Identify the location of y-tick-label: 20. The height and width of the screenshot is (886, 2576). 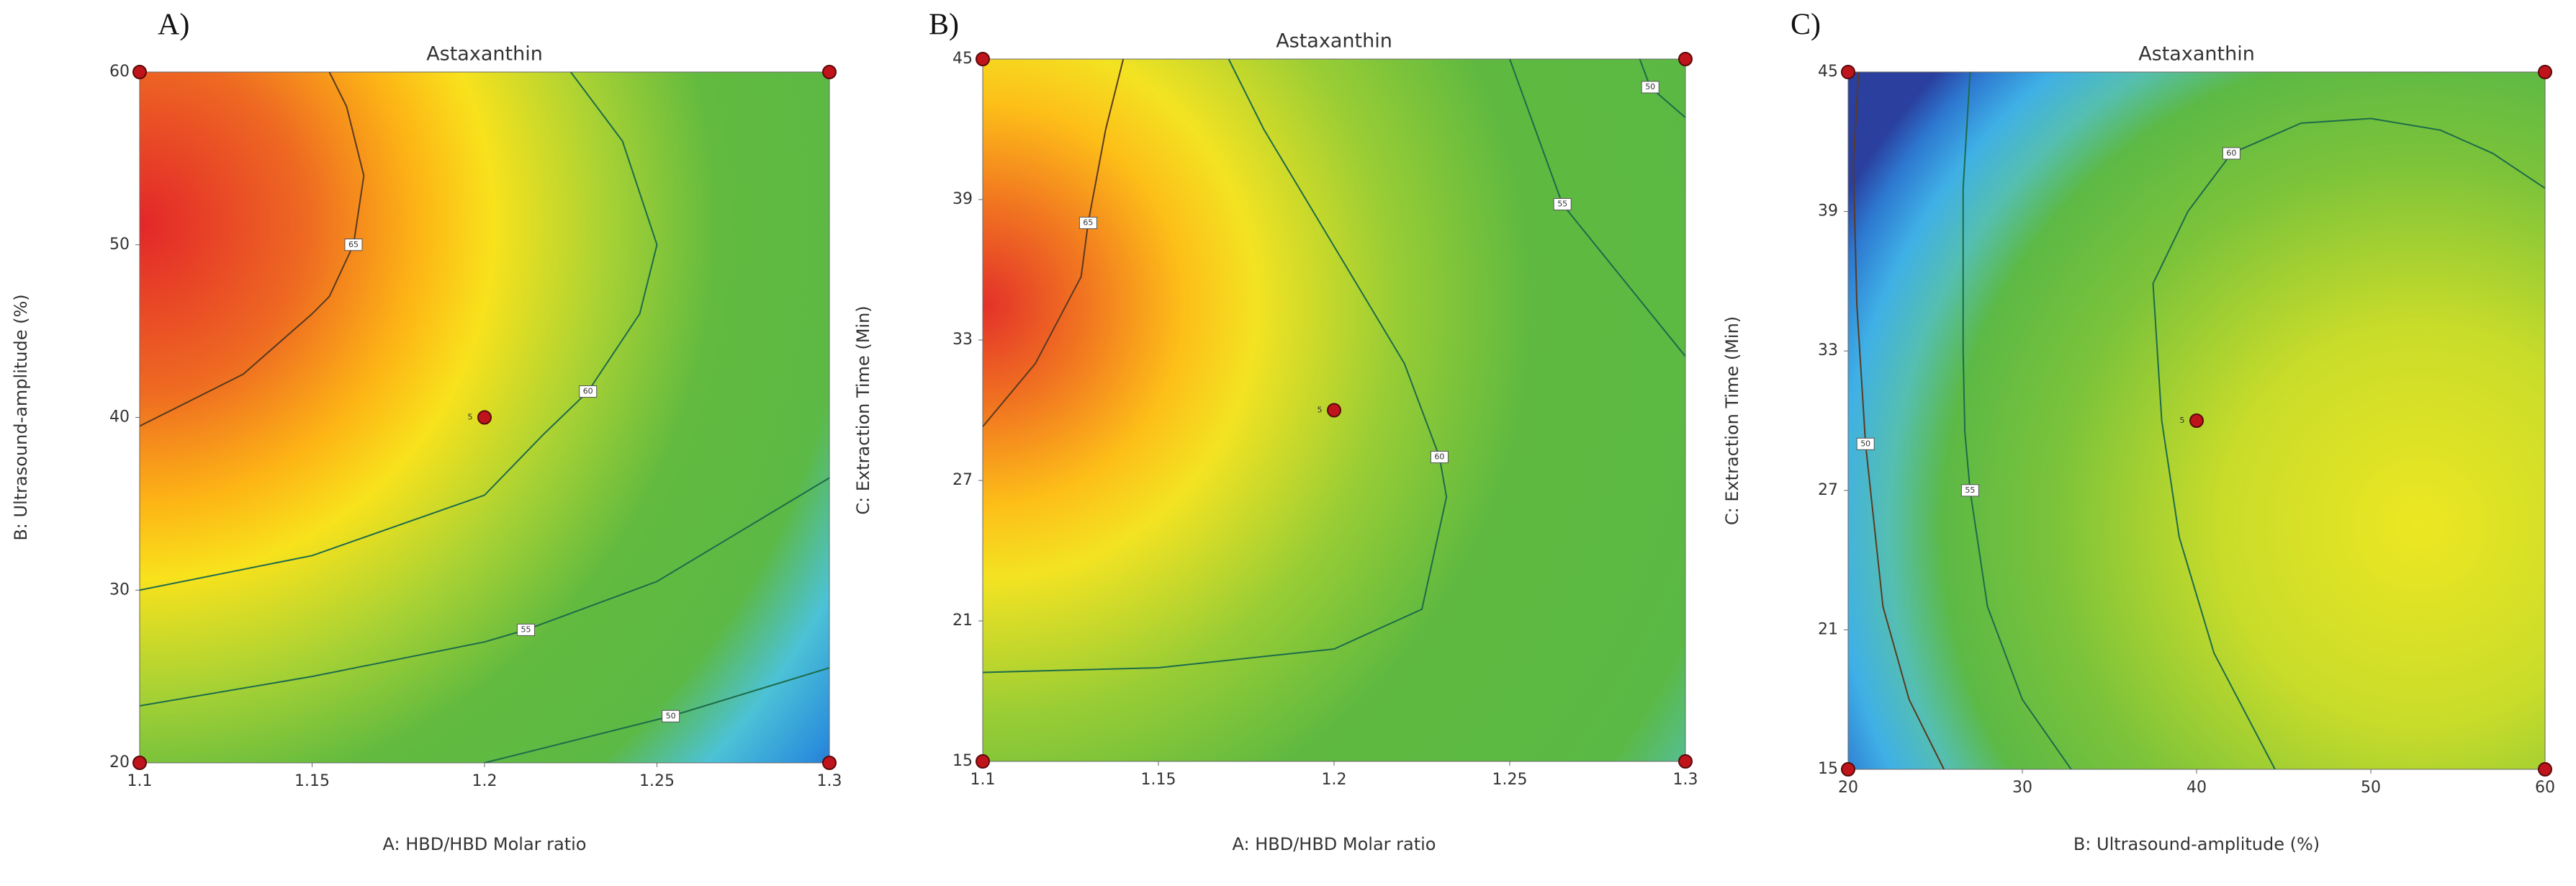
(119, 762).